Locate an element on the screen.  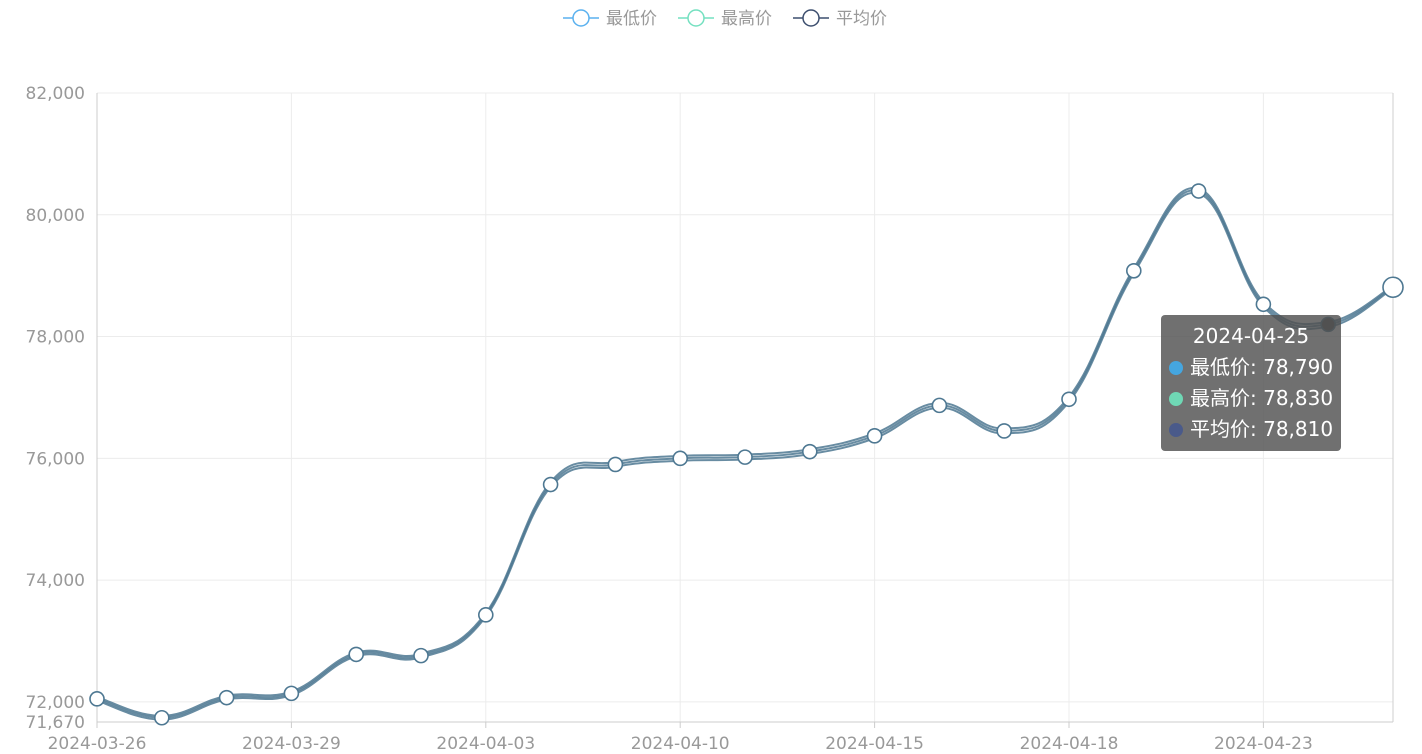
legend-item-high: 最高价 is located at coordinates (725, 19).